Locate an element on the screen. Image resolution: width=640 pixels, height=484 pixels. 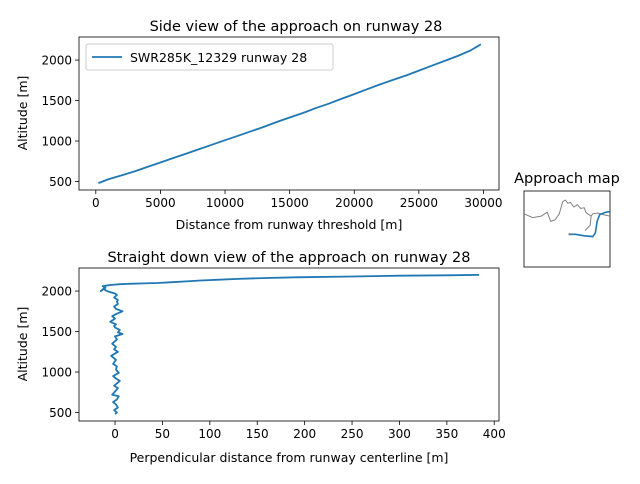
x-tick-label: 15000 is located at coordinates (290, 203).